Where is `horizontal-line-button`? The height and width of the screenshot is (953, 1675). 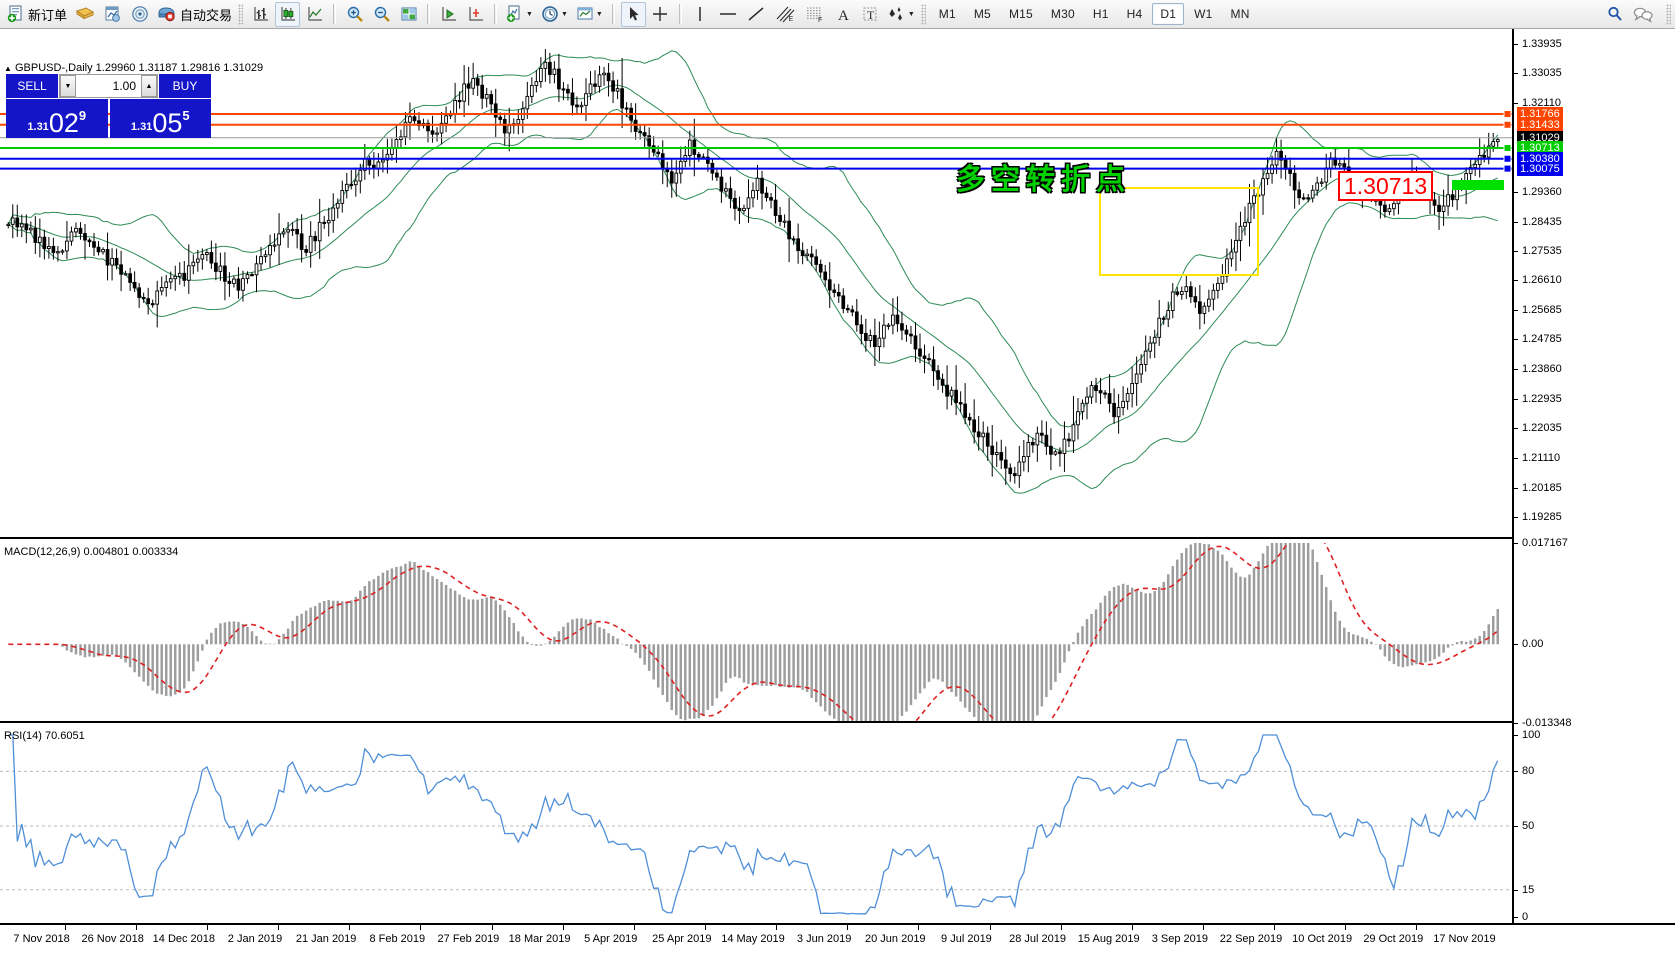 horizontal-line-button is located at coordinates (728, 14).